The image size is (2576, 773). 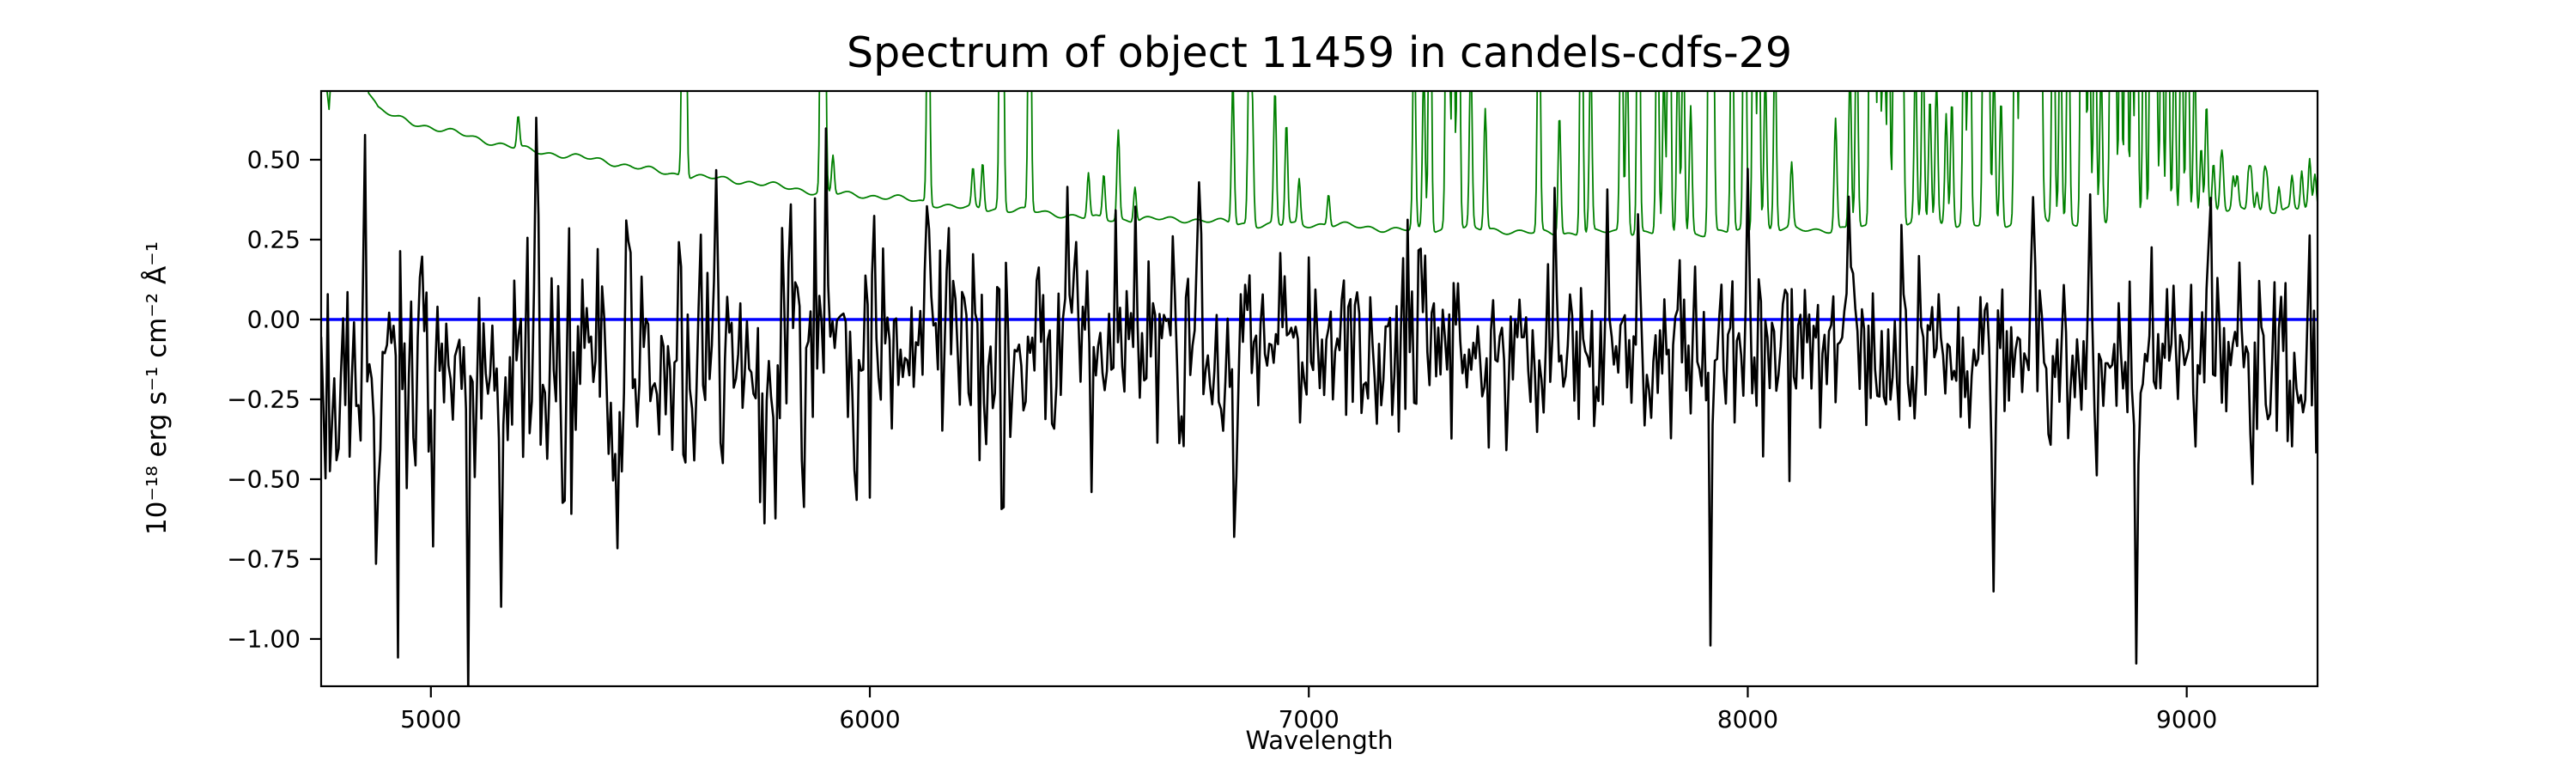 I want to click on y-tick-label: 0.50, so click(x=273, y=159).